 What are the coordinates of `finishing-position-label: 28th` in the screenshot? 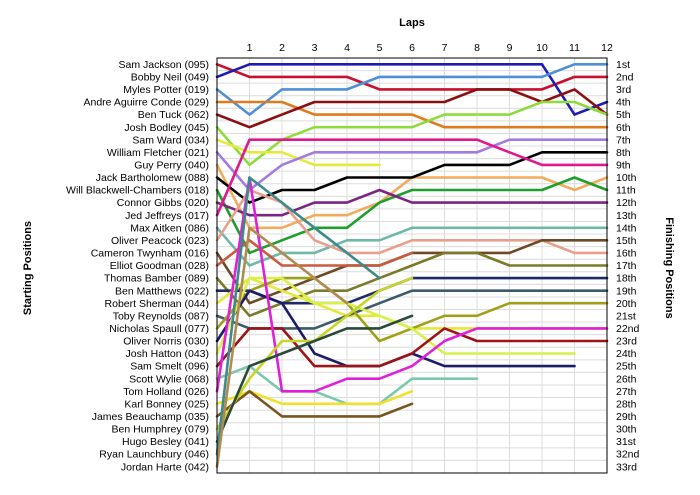 It's located at (626, 404).